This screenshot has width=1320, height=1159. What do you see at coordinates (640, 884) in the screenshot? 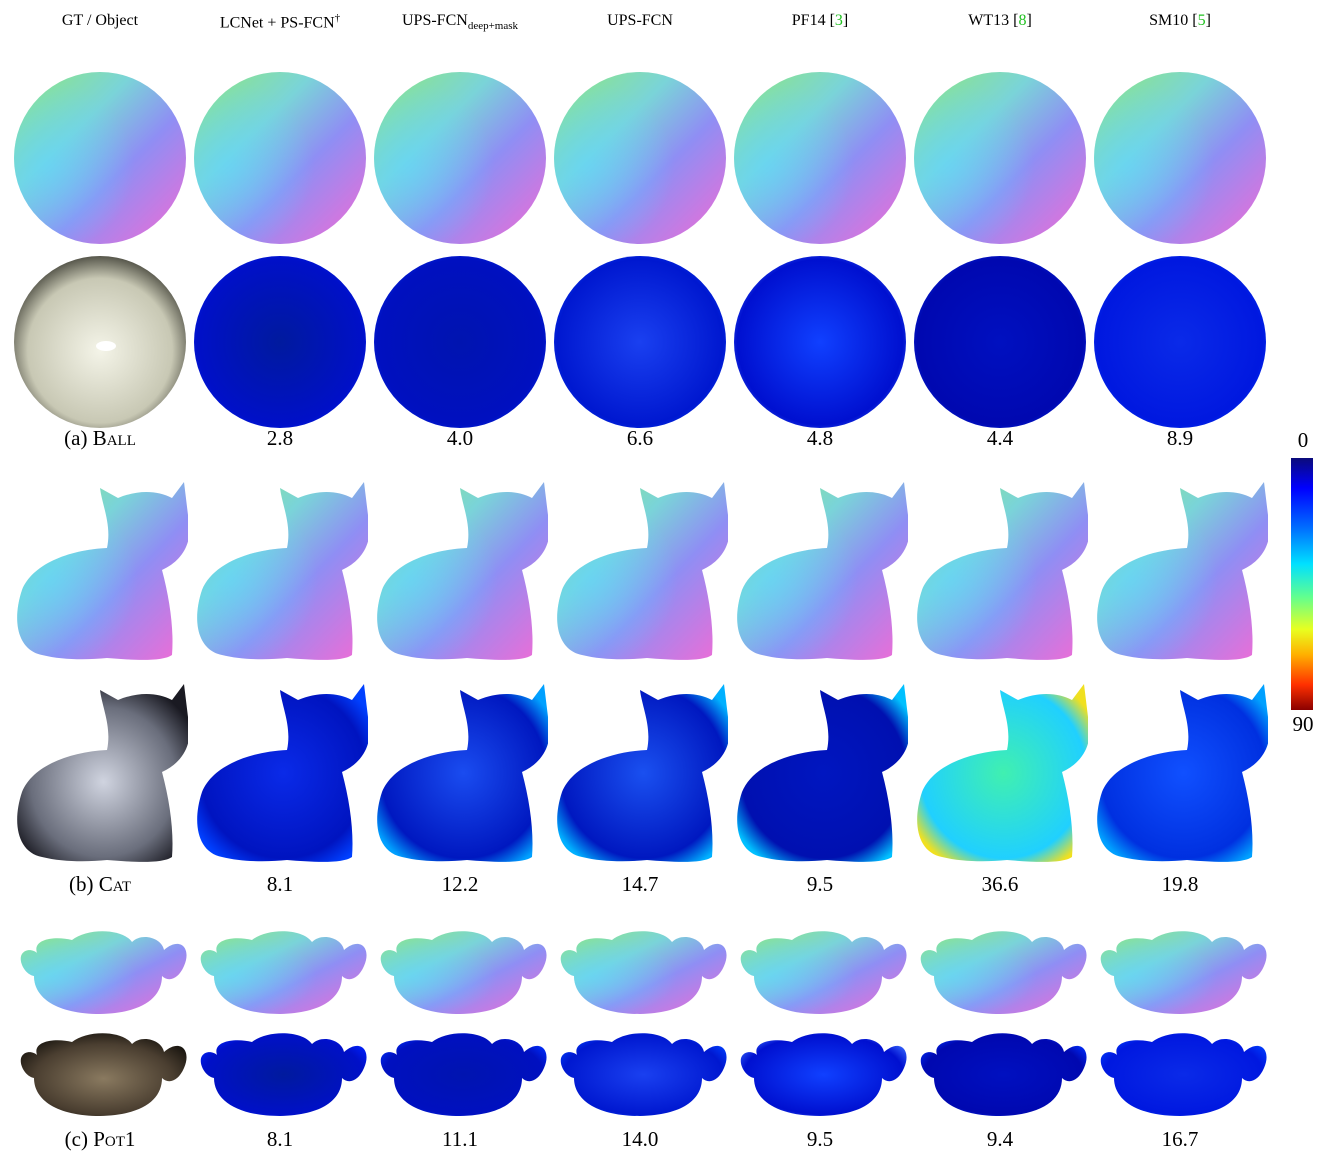
I see `angular-error-value: 14.7` at bounding box center [640, 884].